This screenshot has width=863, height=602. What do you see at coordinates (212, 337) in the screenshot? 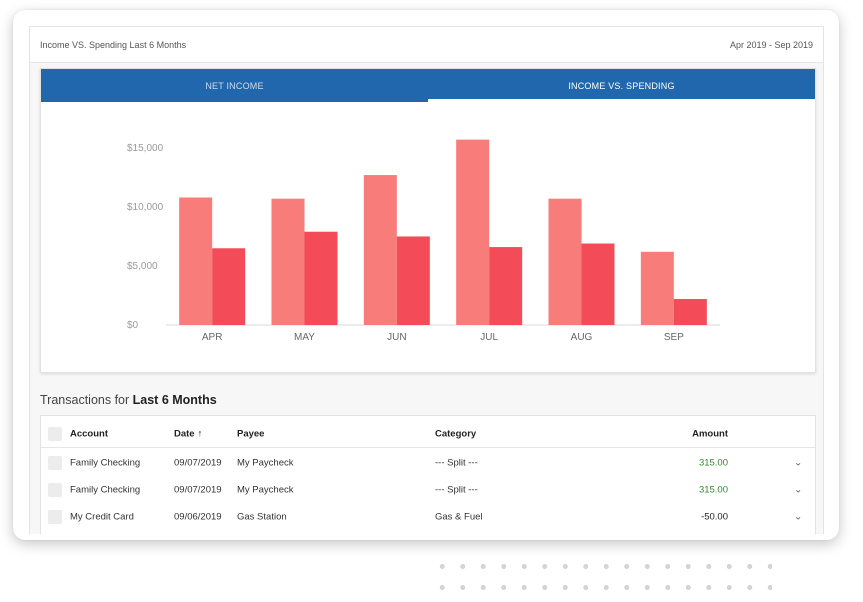
I see `x-tick-label: APR` at bounding box center [212, 337].